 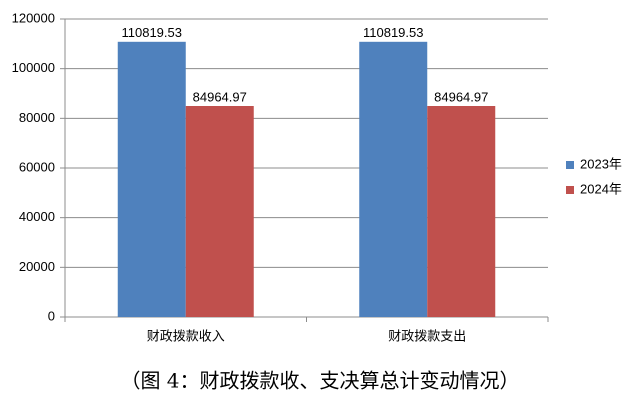 I want to click on y-tick-label: 40000, so click(x=37, y=216).